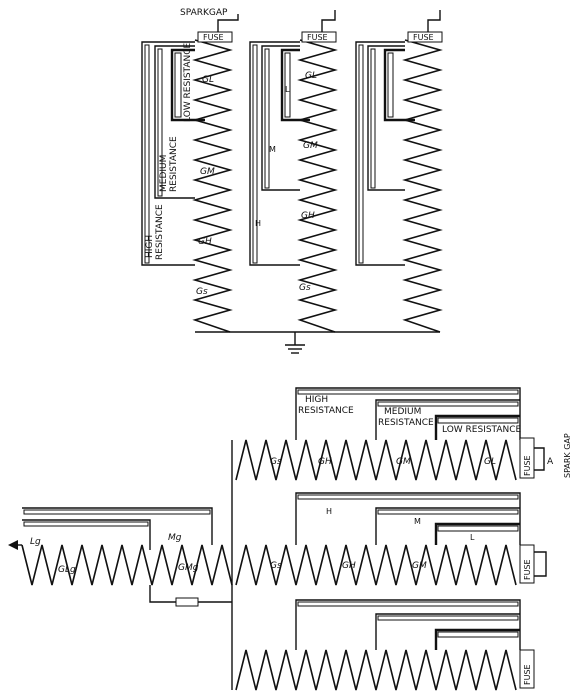 The image size is (575, 700). I want to click on top-unit2-medium-shunt, so click(280, 118).